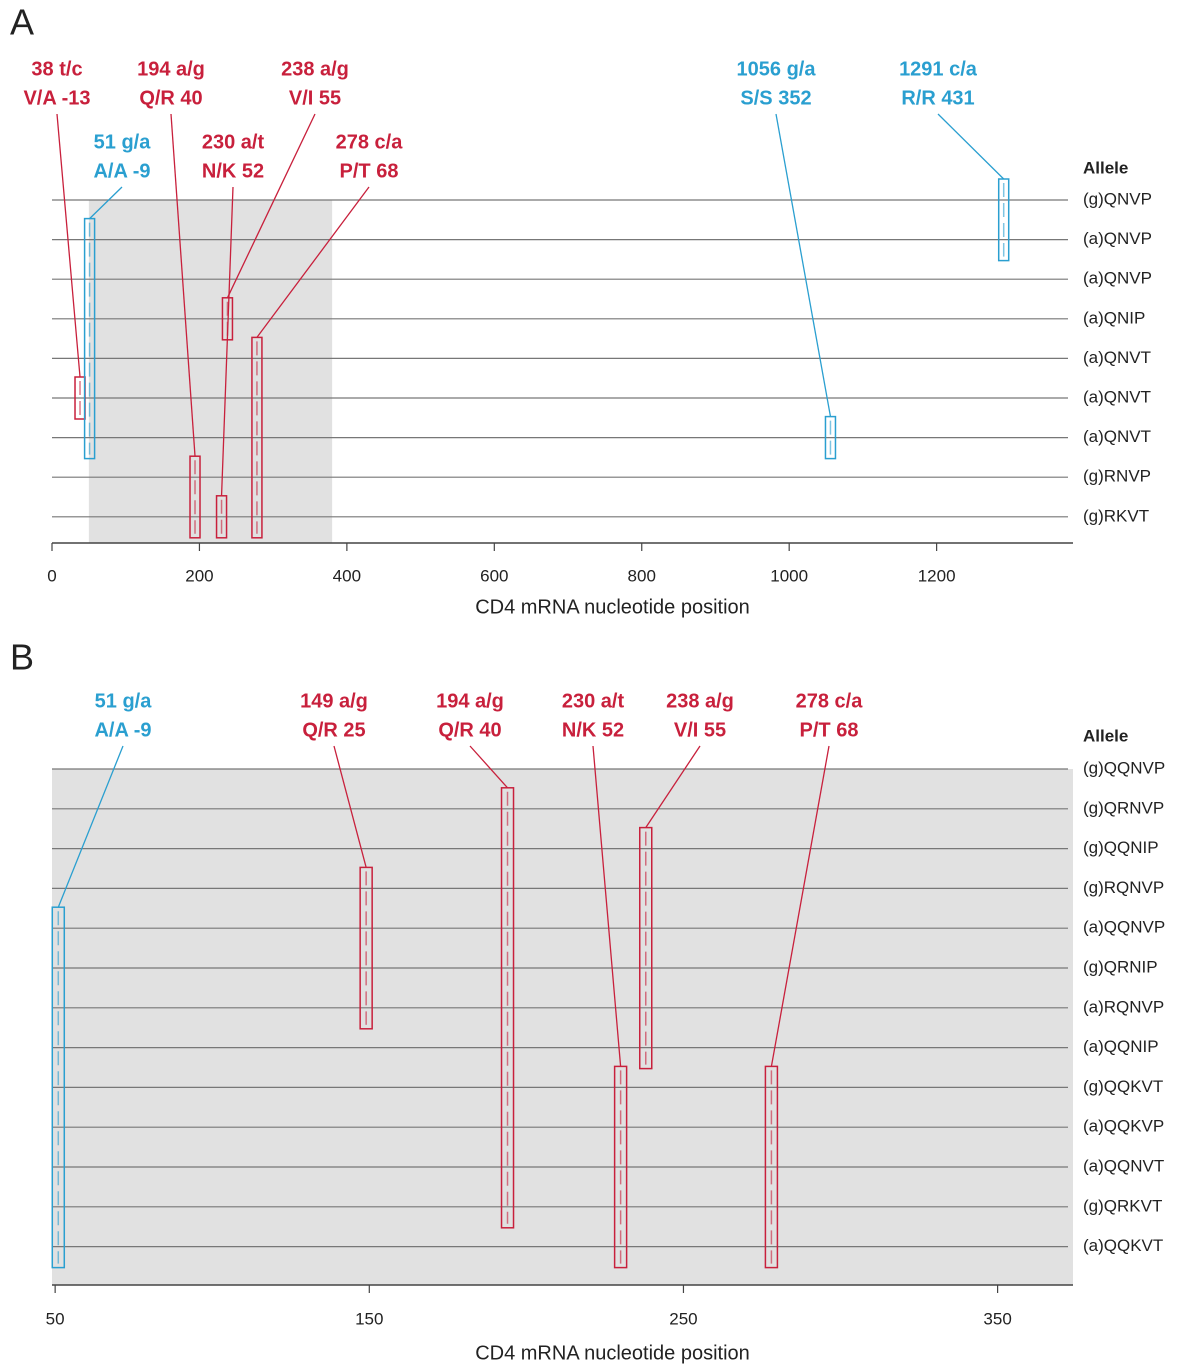 This screenshot has height=1369, width=1200. Describe the element at coordinates (1123, 1006) in the screenshot. I see `allele-label: (a)RQNVP` at that location.